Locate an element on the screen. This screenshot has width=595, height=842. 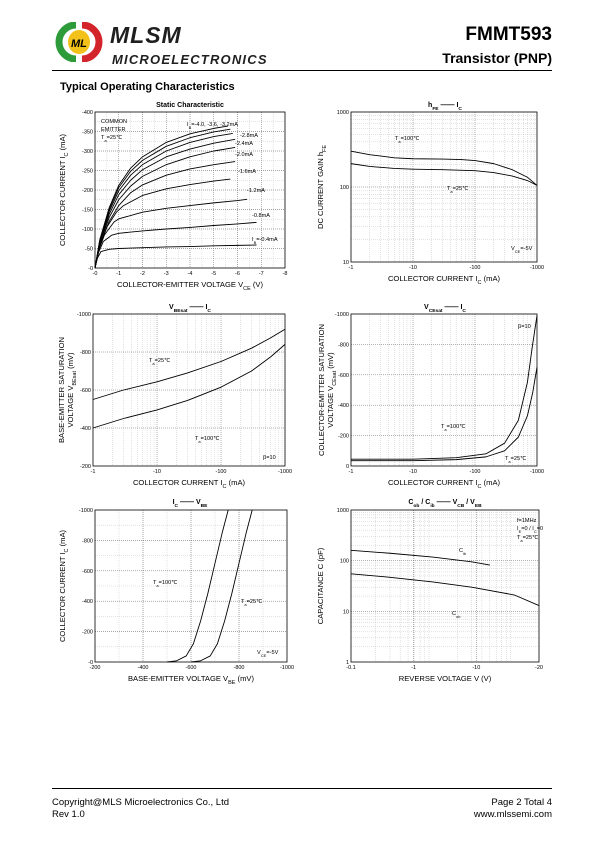
y-tick-label: 100 is located at coordinates (344, 188).